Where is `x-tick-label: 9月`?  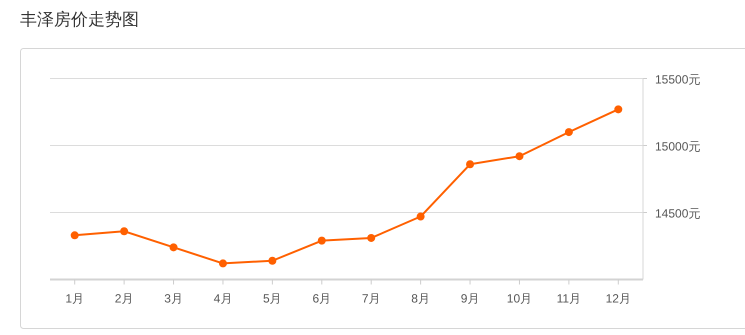
x-tick-label: 9月 is located at coordinates (470, 299).